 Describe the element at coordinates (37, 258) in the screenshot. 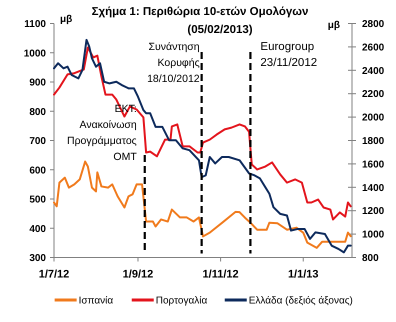

I see `y-tick-label: 300` at that location.